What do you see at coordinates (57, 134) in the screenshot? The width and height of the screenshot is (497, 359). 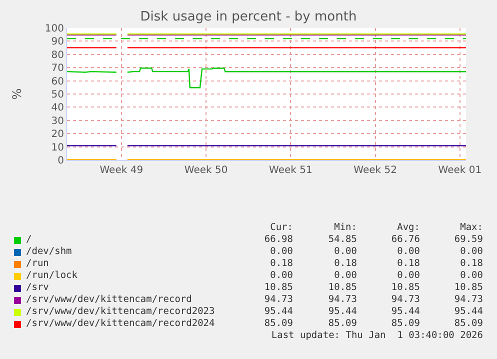 I see `y-tick-label: 20` at bounding box center [57, 134].